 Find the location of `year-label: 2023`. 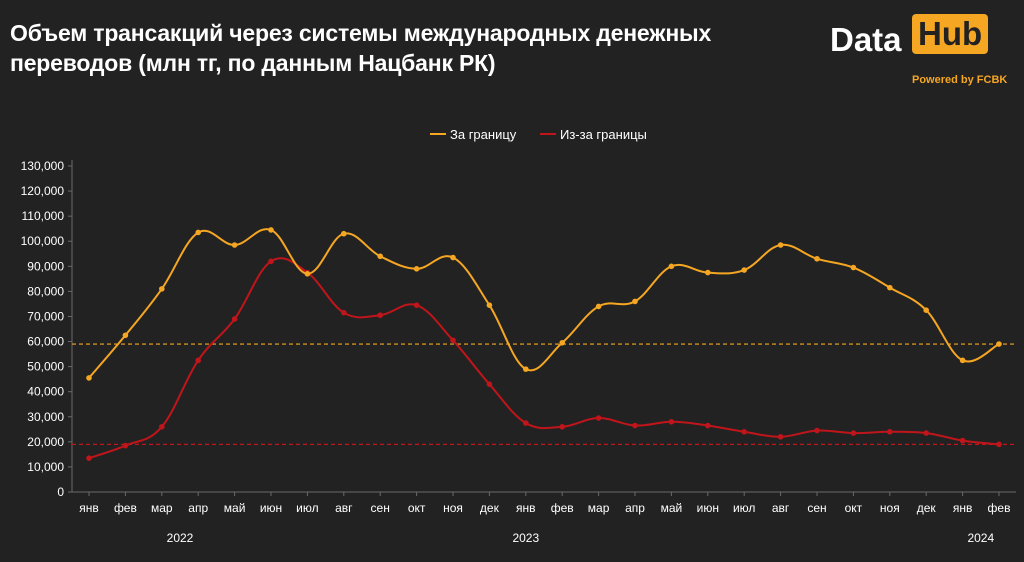

year-label: 2023 is located at coordinates (525, 538).